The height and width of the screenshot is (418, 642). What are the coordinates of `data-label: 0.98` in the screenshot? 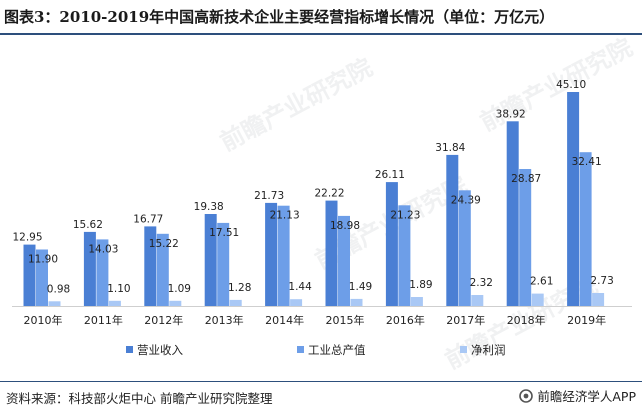 It's located at (58, 289).